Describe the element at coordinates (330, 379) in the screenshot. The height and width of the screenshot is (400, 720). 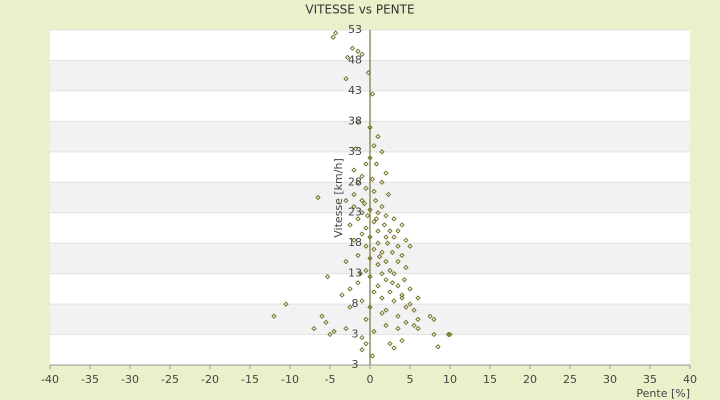
I see `x-tick-label: -5` at that location.